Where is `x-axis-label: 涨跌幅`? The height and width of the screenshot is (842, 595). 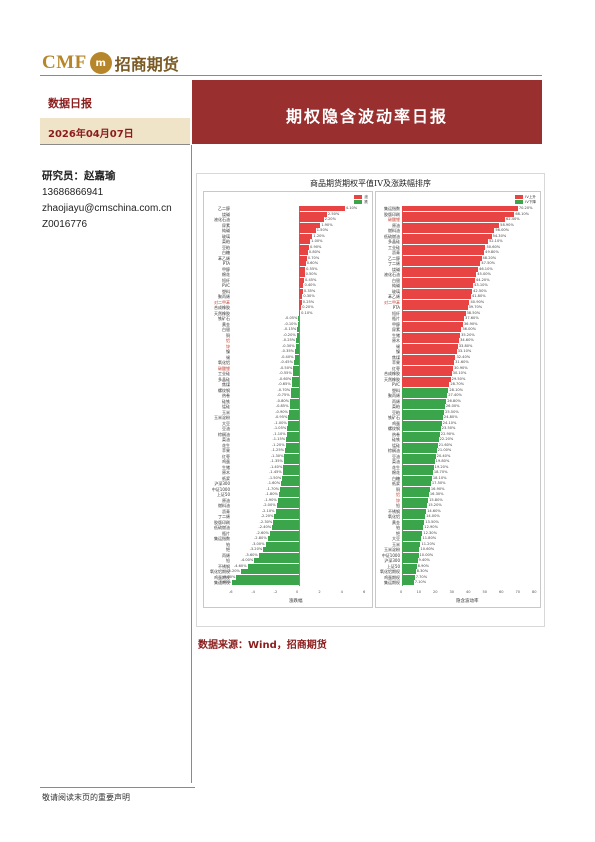 x-axis-label: 涨跌幅 is located at coordinates (296, 601).